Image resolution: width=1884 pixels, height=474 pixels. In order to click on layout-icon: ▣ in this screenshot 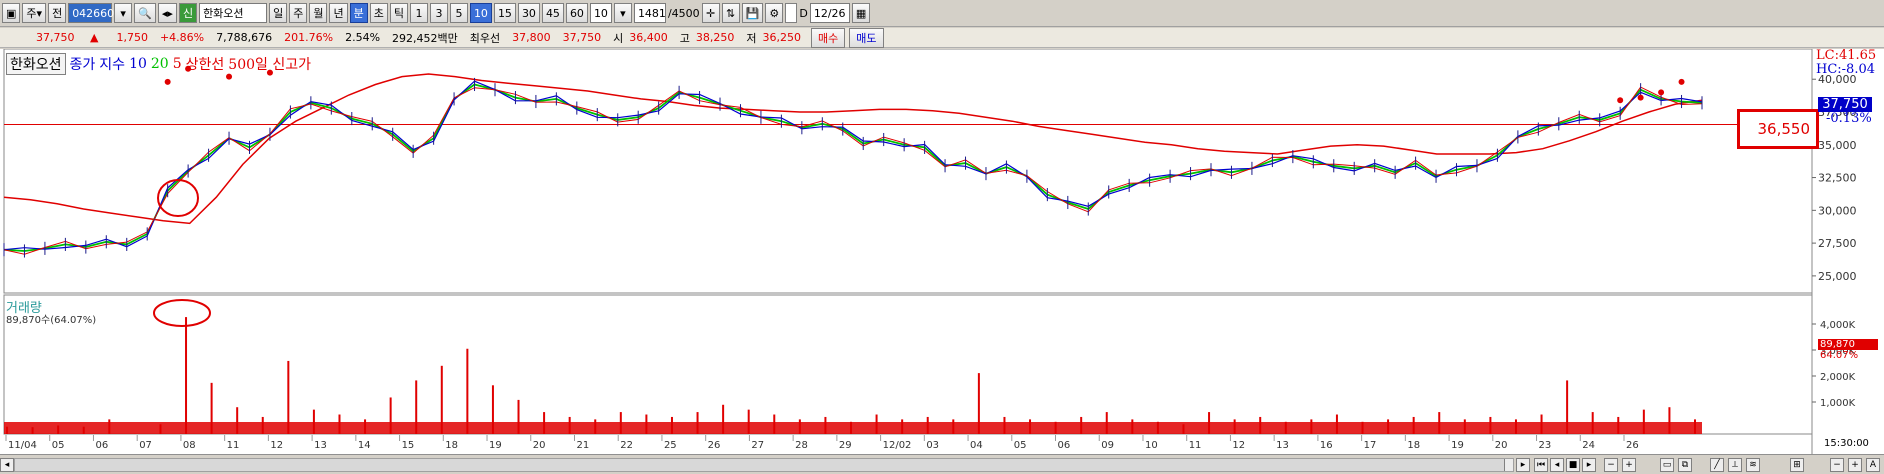, I will do `click(11, 13)`.